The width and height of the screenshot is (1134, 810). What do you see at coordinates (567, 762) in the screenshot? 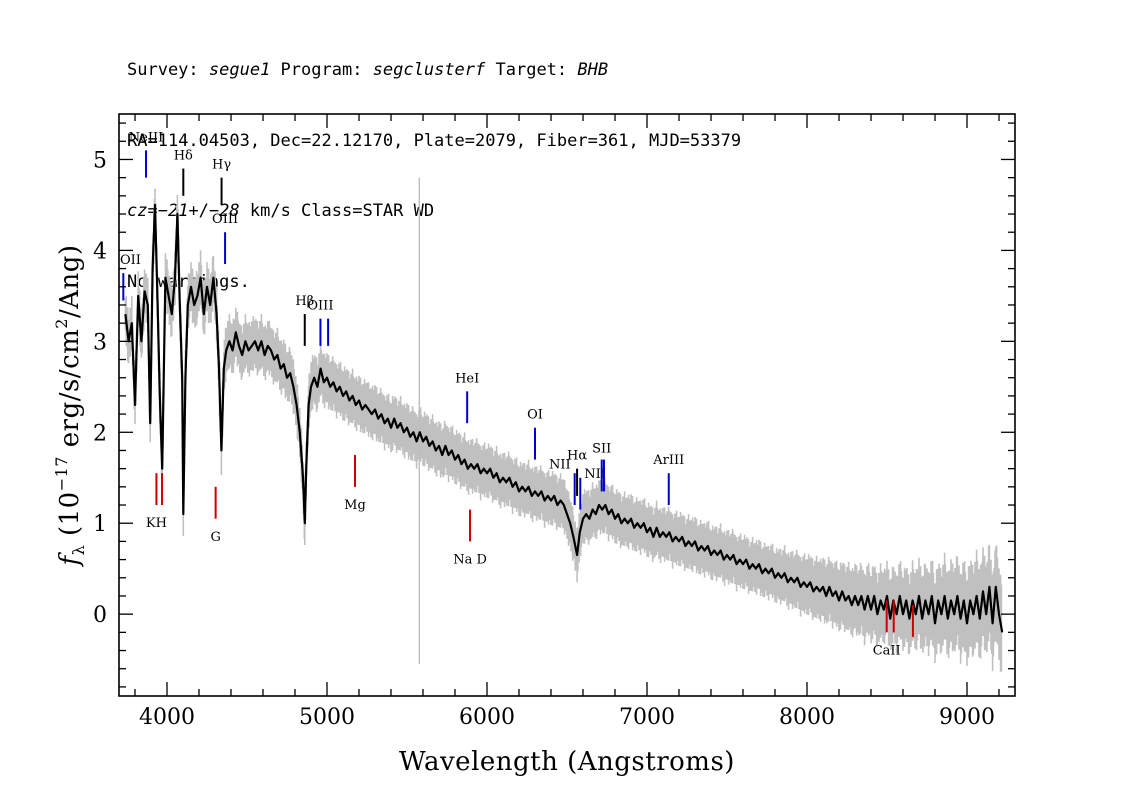
I see `x-axis-label: Wavelength (Angstroms)` at bounding box center [567, 762].